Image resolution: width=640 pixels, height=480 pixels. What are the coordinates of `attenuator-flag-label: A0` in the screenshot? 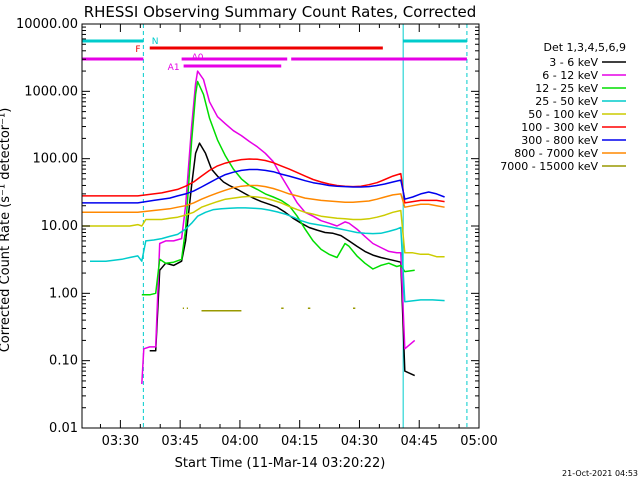 It's located at (198, 58).